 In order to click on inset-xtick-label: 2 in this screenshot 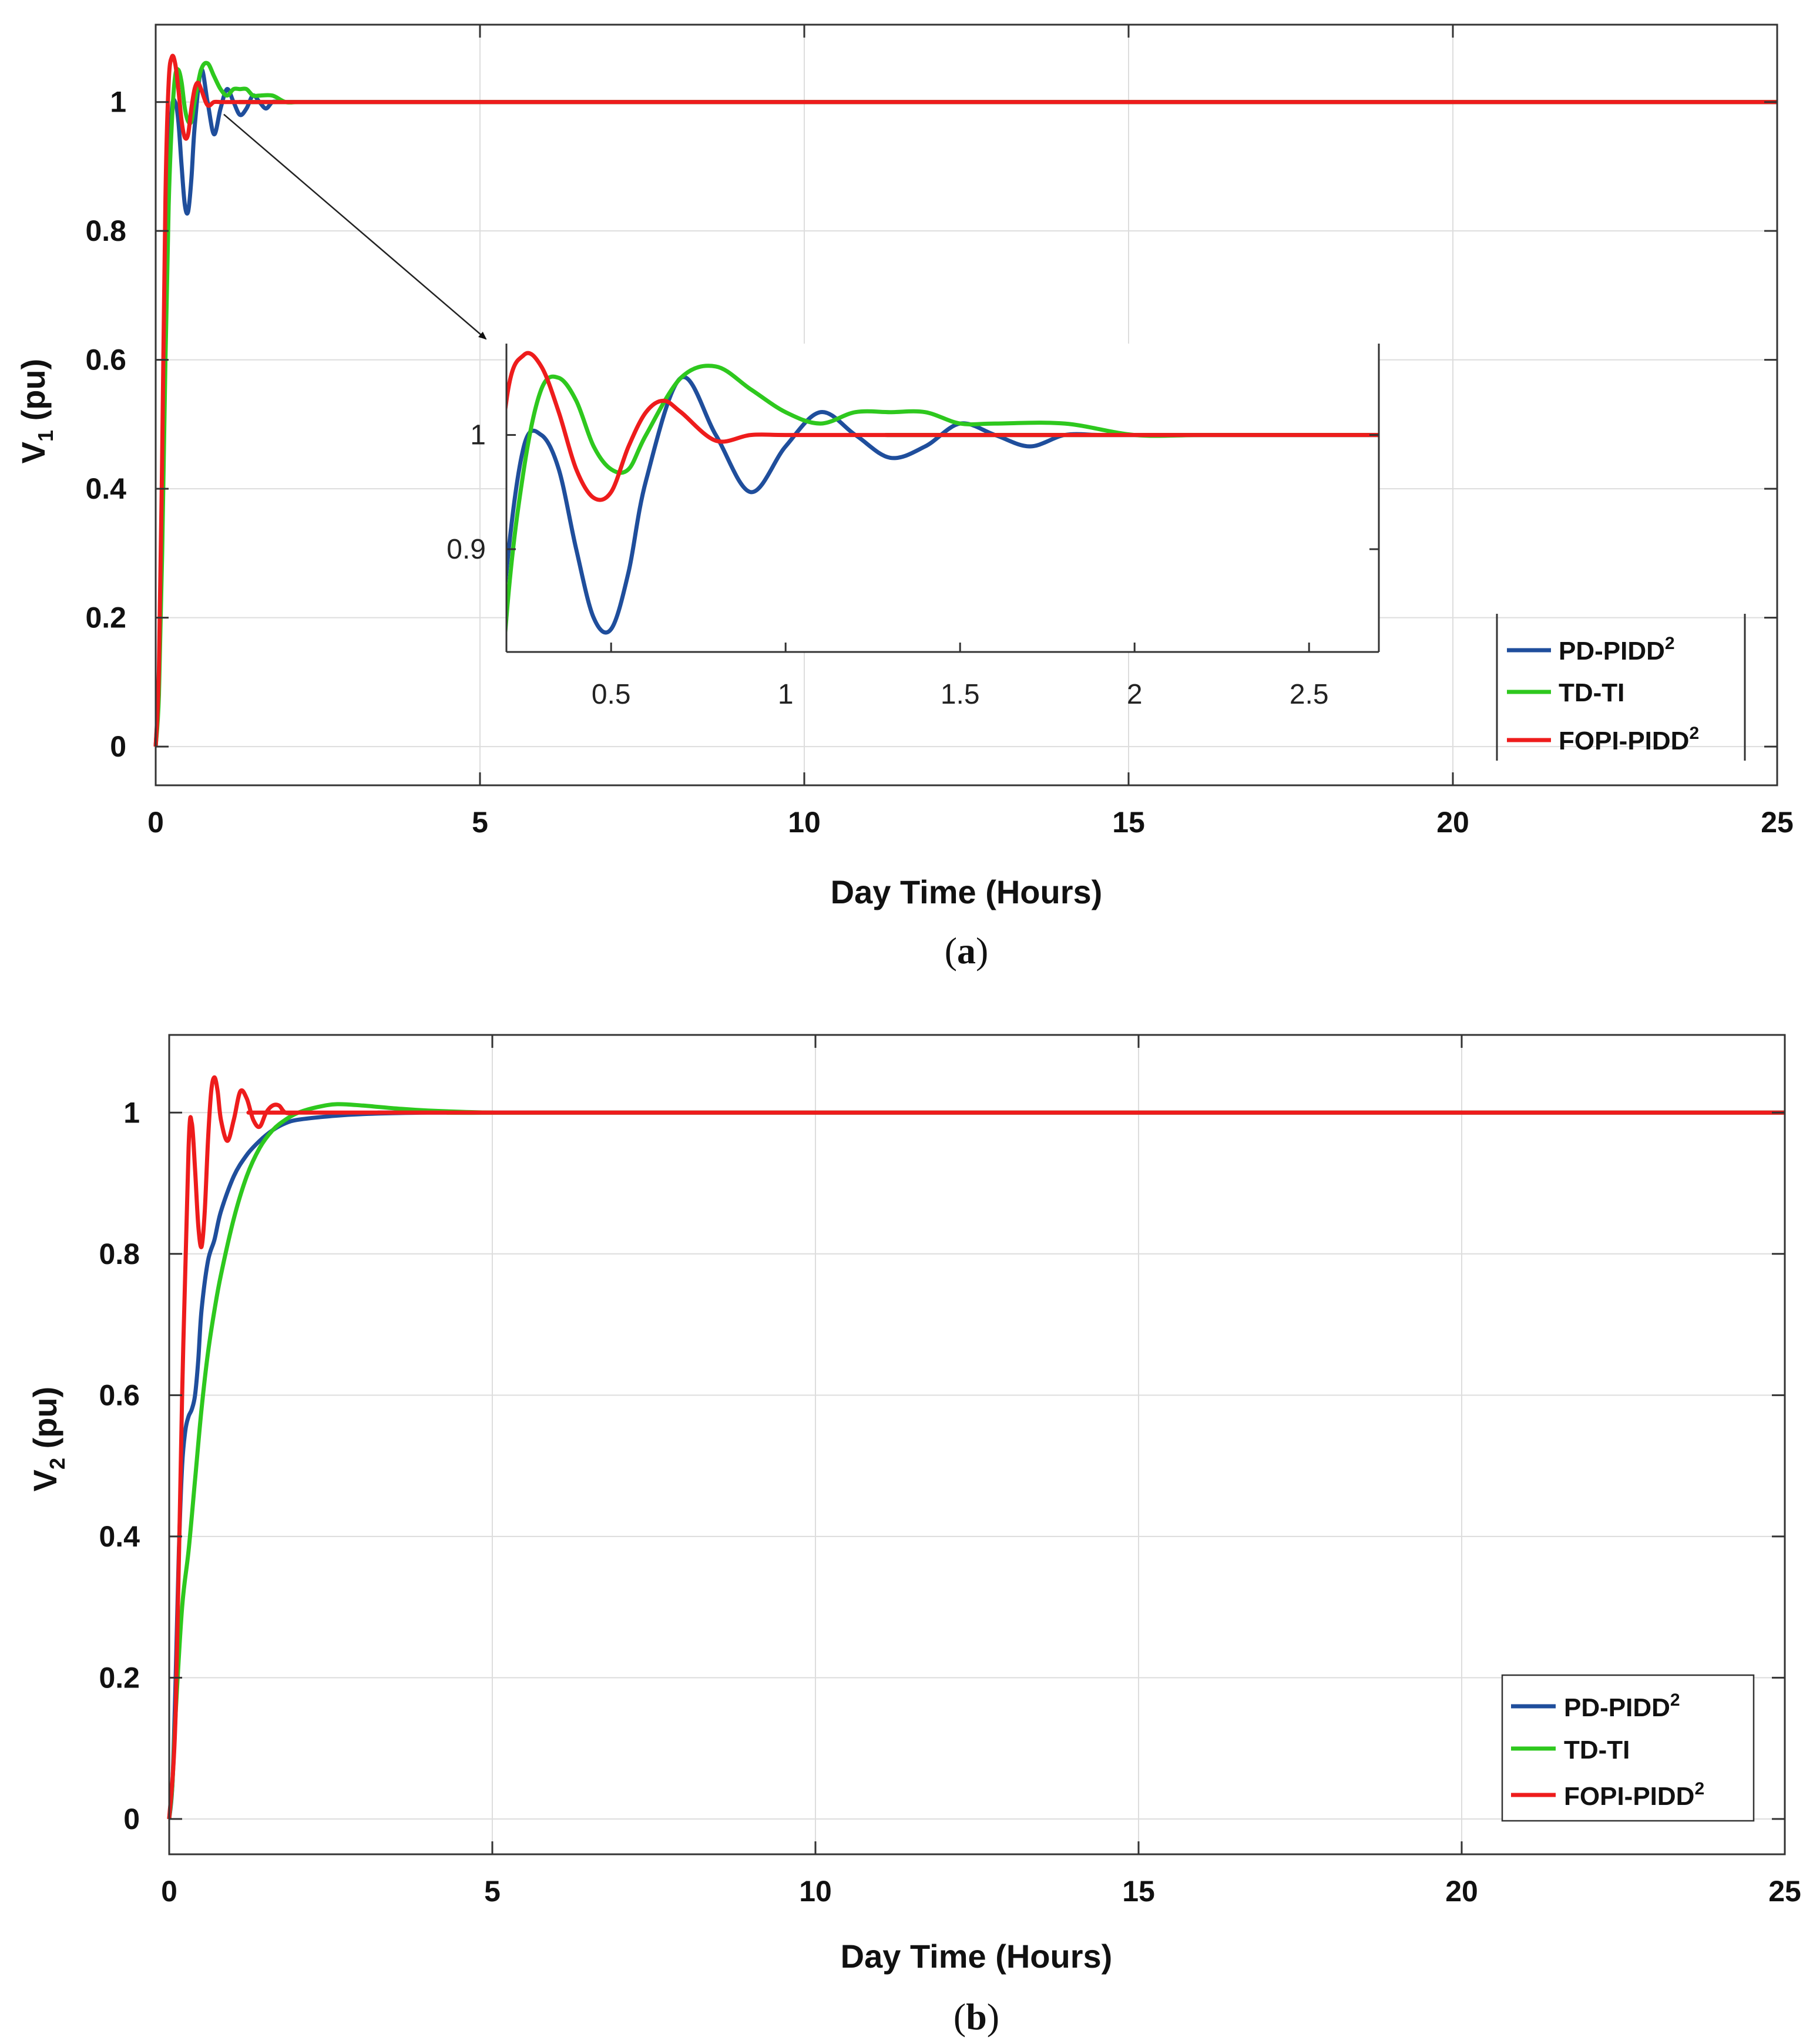, I will do `click(1135, 695)`.